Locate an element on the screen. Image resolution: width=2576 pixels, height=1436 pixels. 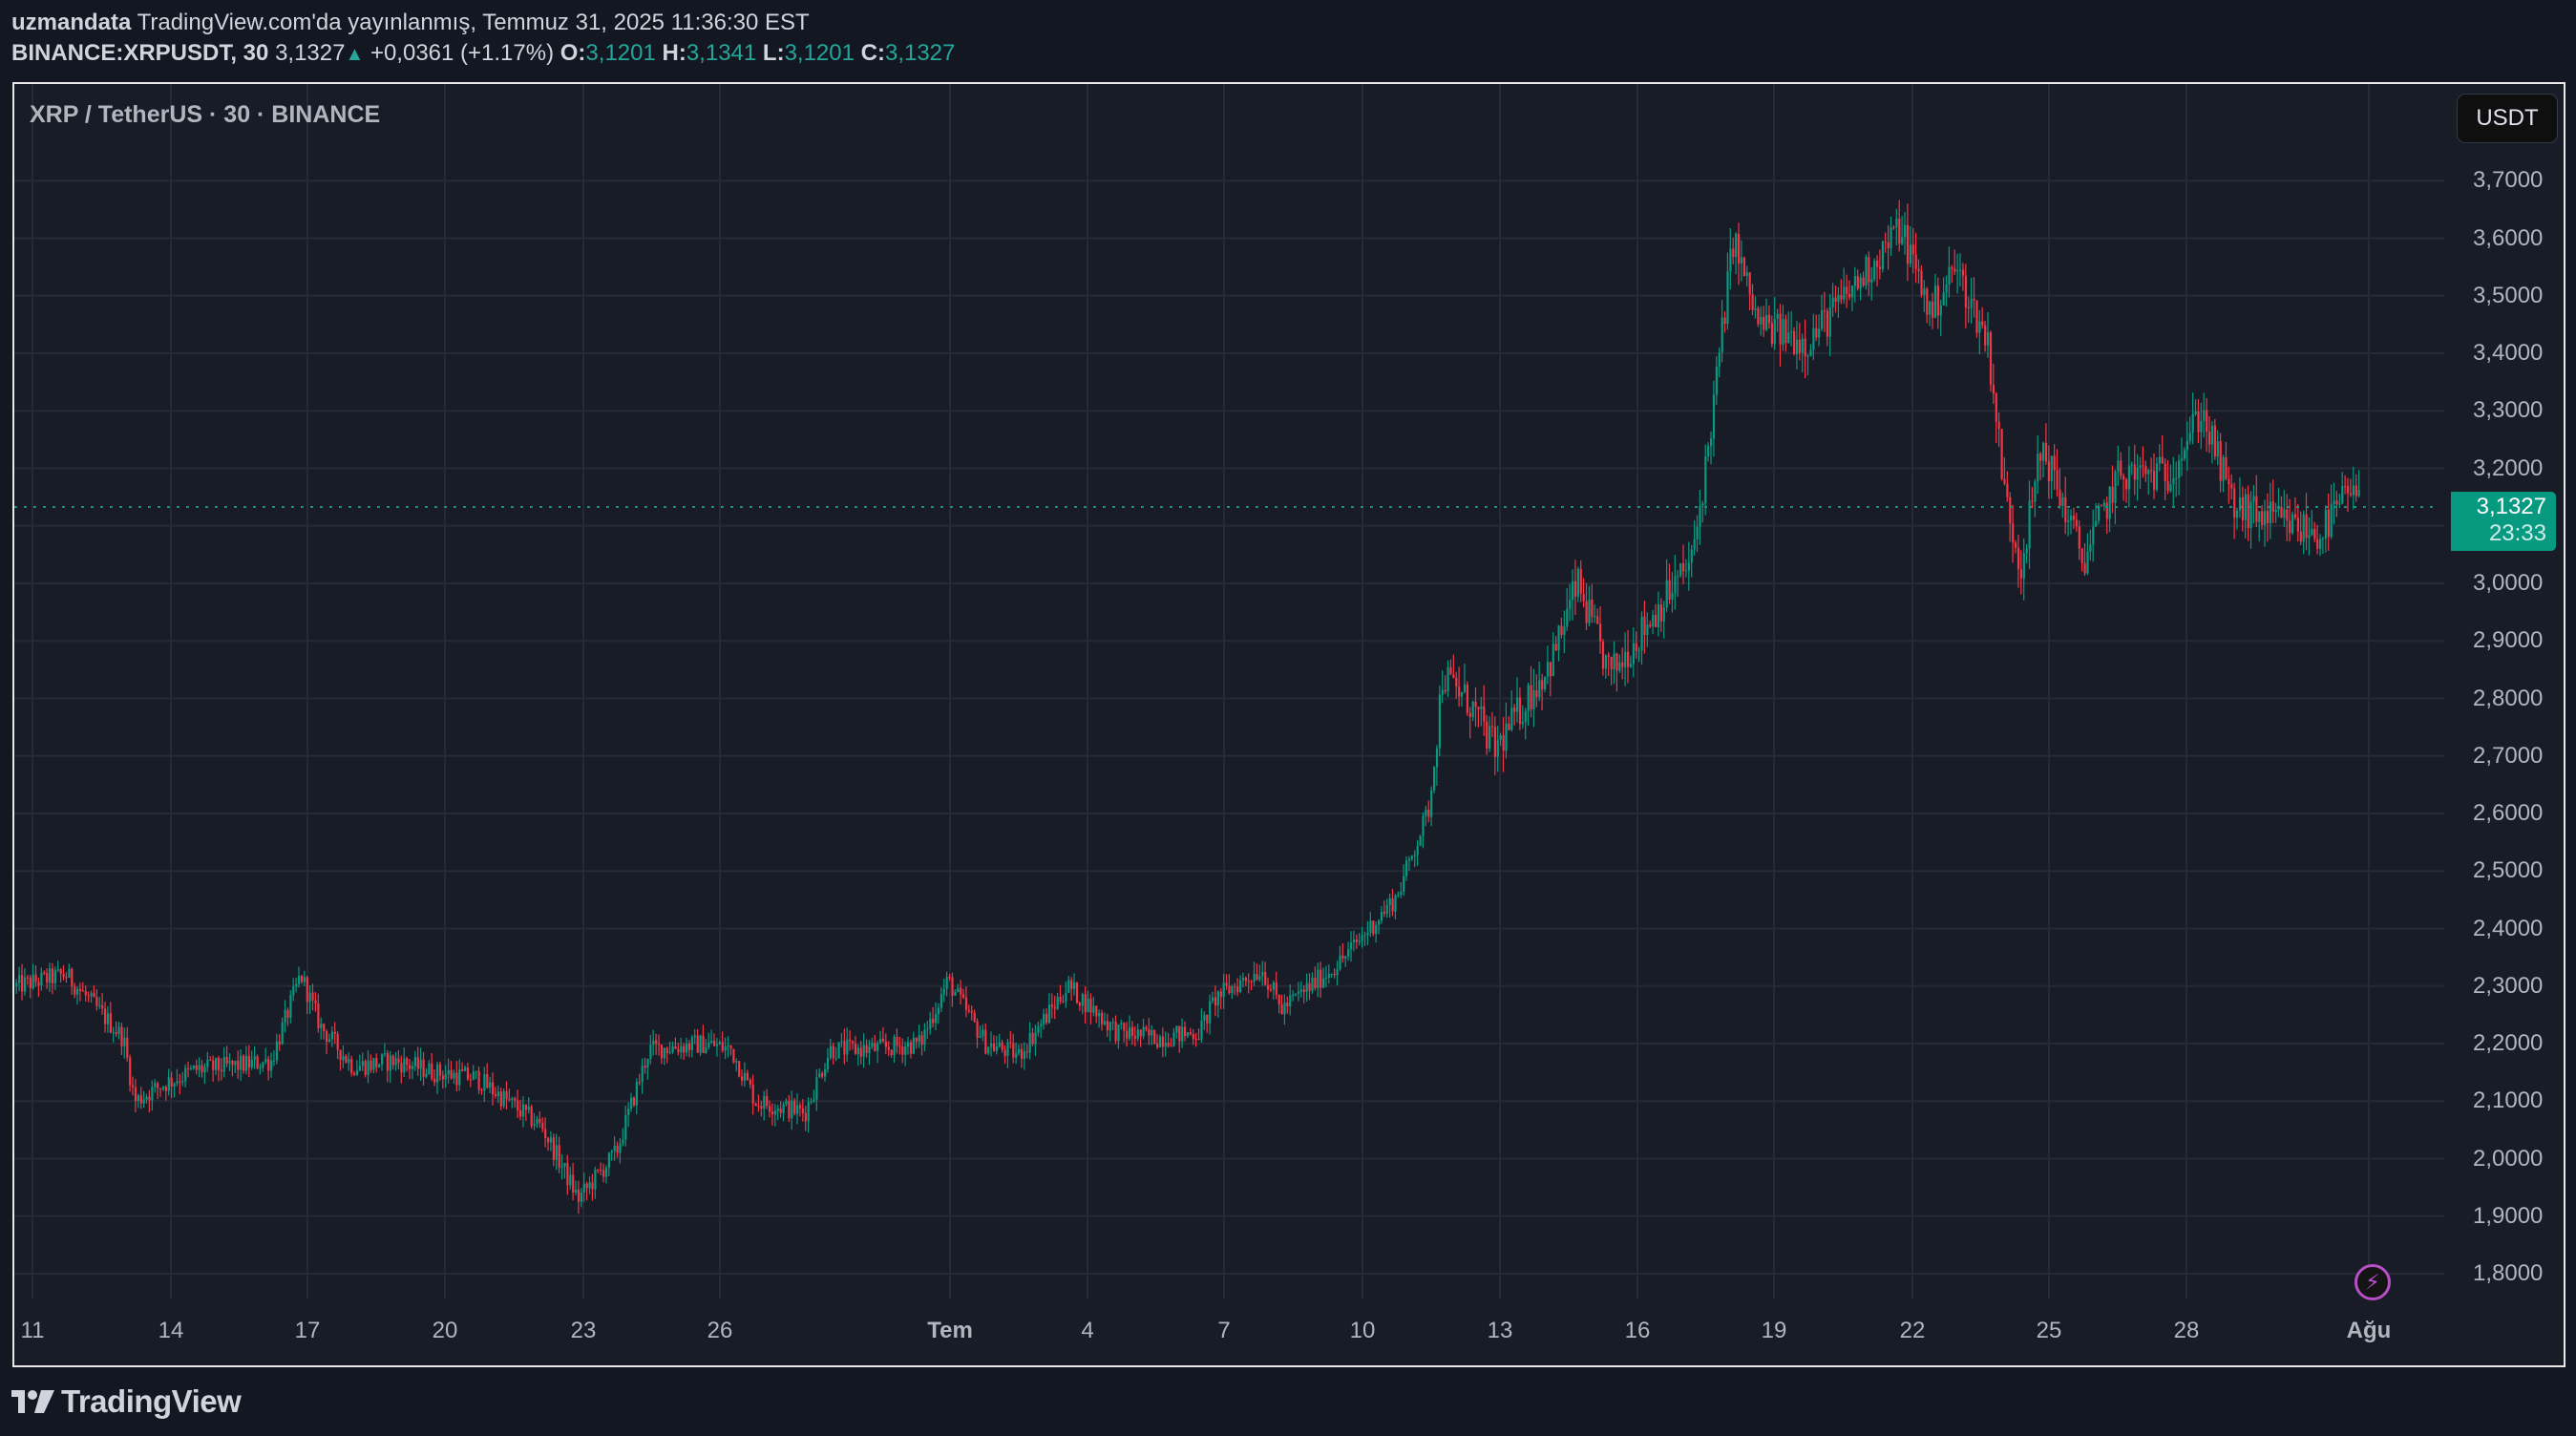
price-tick: 3,7000 is located at coordinates (2508, 180).